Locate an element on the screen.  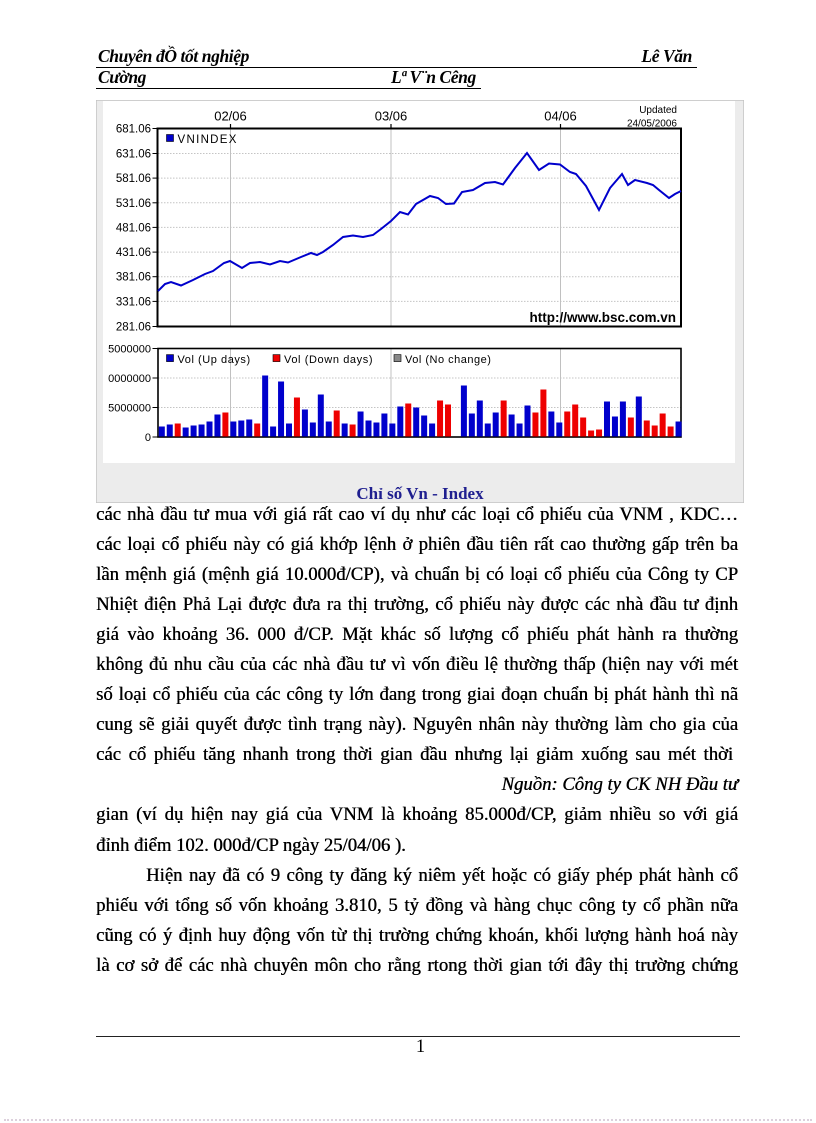
svg-text: Vol (Down days) is located at coordinates (328, 360).